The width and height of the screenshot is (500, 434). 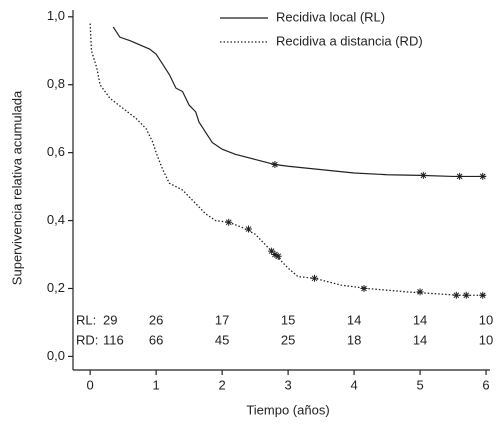 I want to click on risk-count: 66, so click(x=156, y=339).